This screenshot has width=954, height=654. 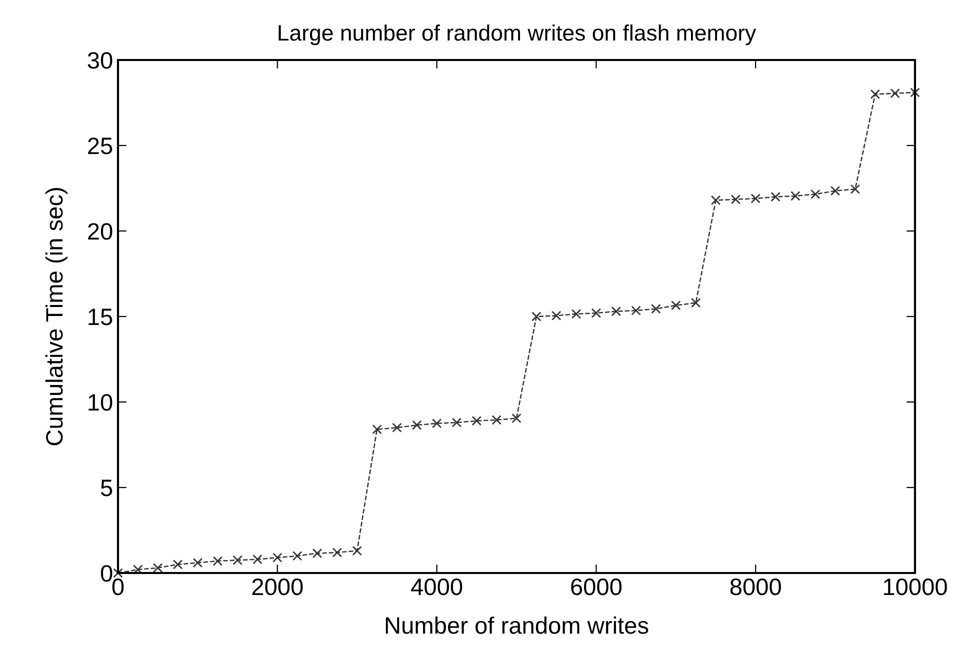 What do you see at coordinates (596, 587) in the screenshot?
I see `x-tick-label: 6000` at bounding box center [596, 587].